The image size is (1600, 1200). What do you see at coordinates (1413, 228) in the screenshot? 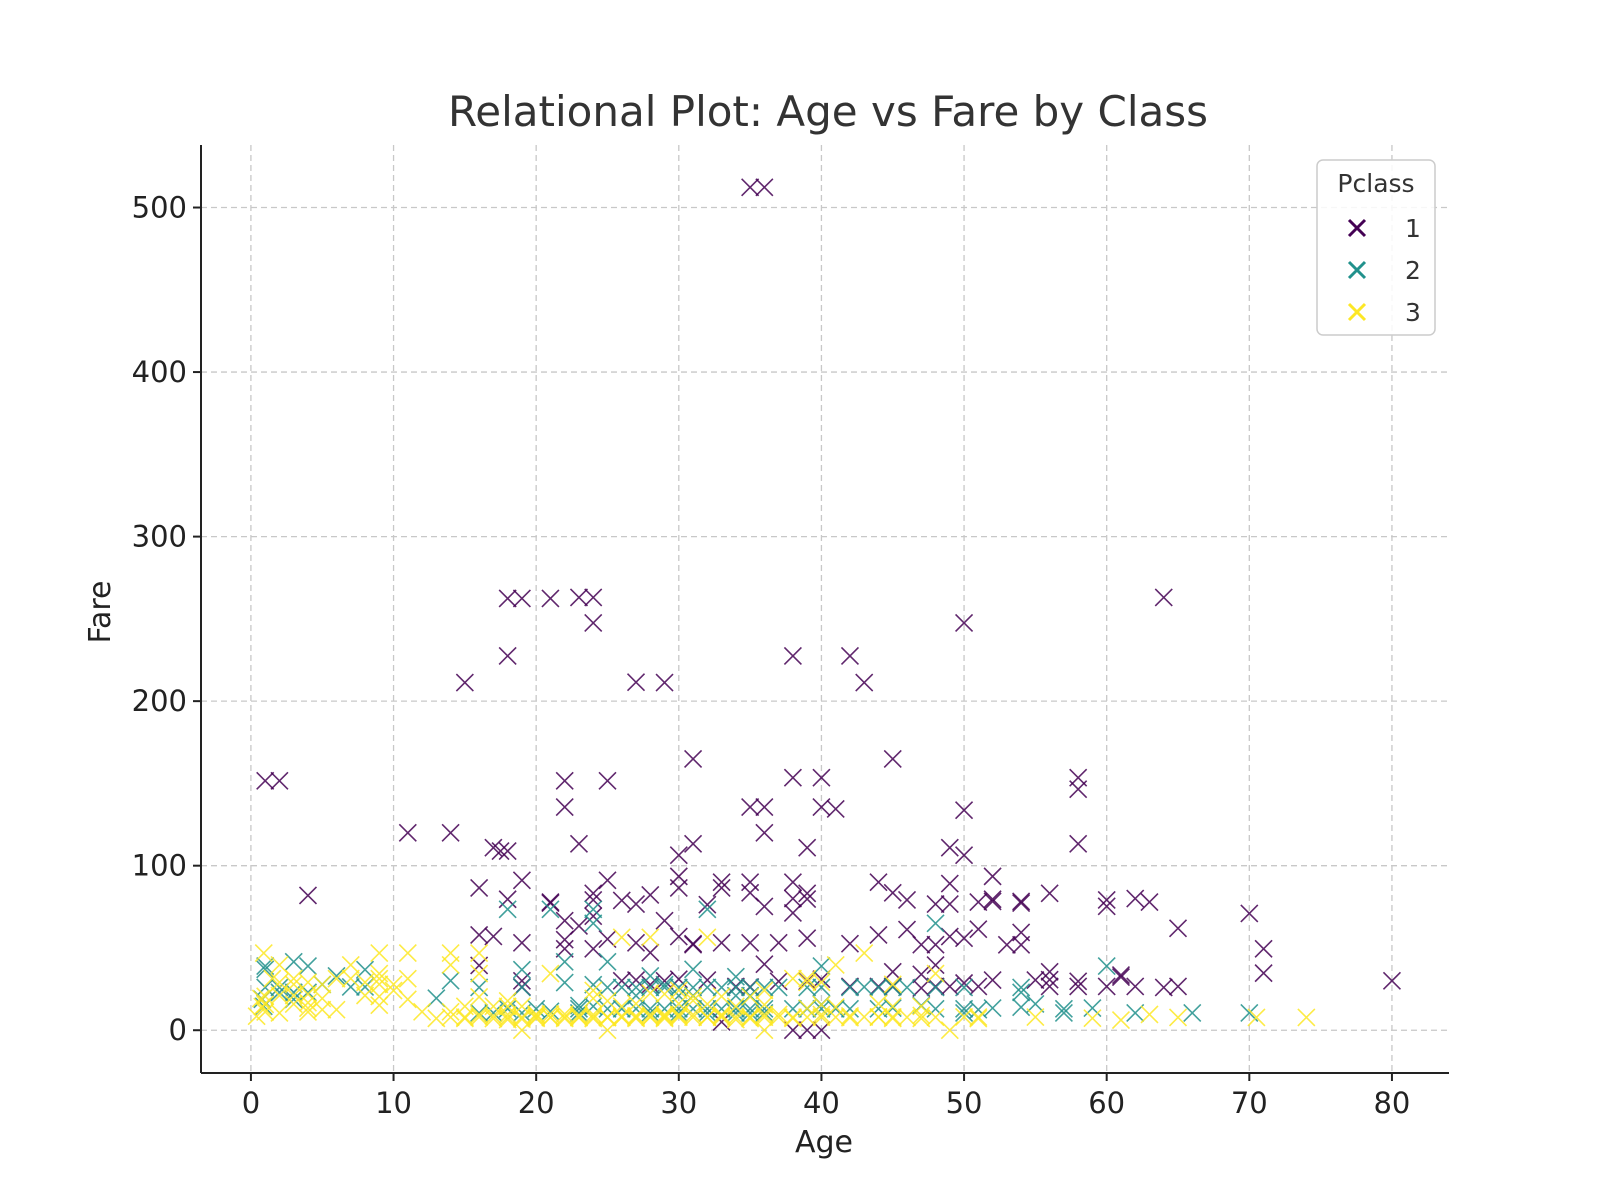
I see `legend-label-1: 1` at bounding box center [1413, 228].